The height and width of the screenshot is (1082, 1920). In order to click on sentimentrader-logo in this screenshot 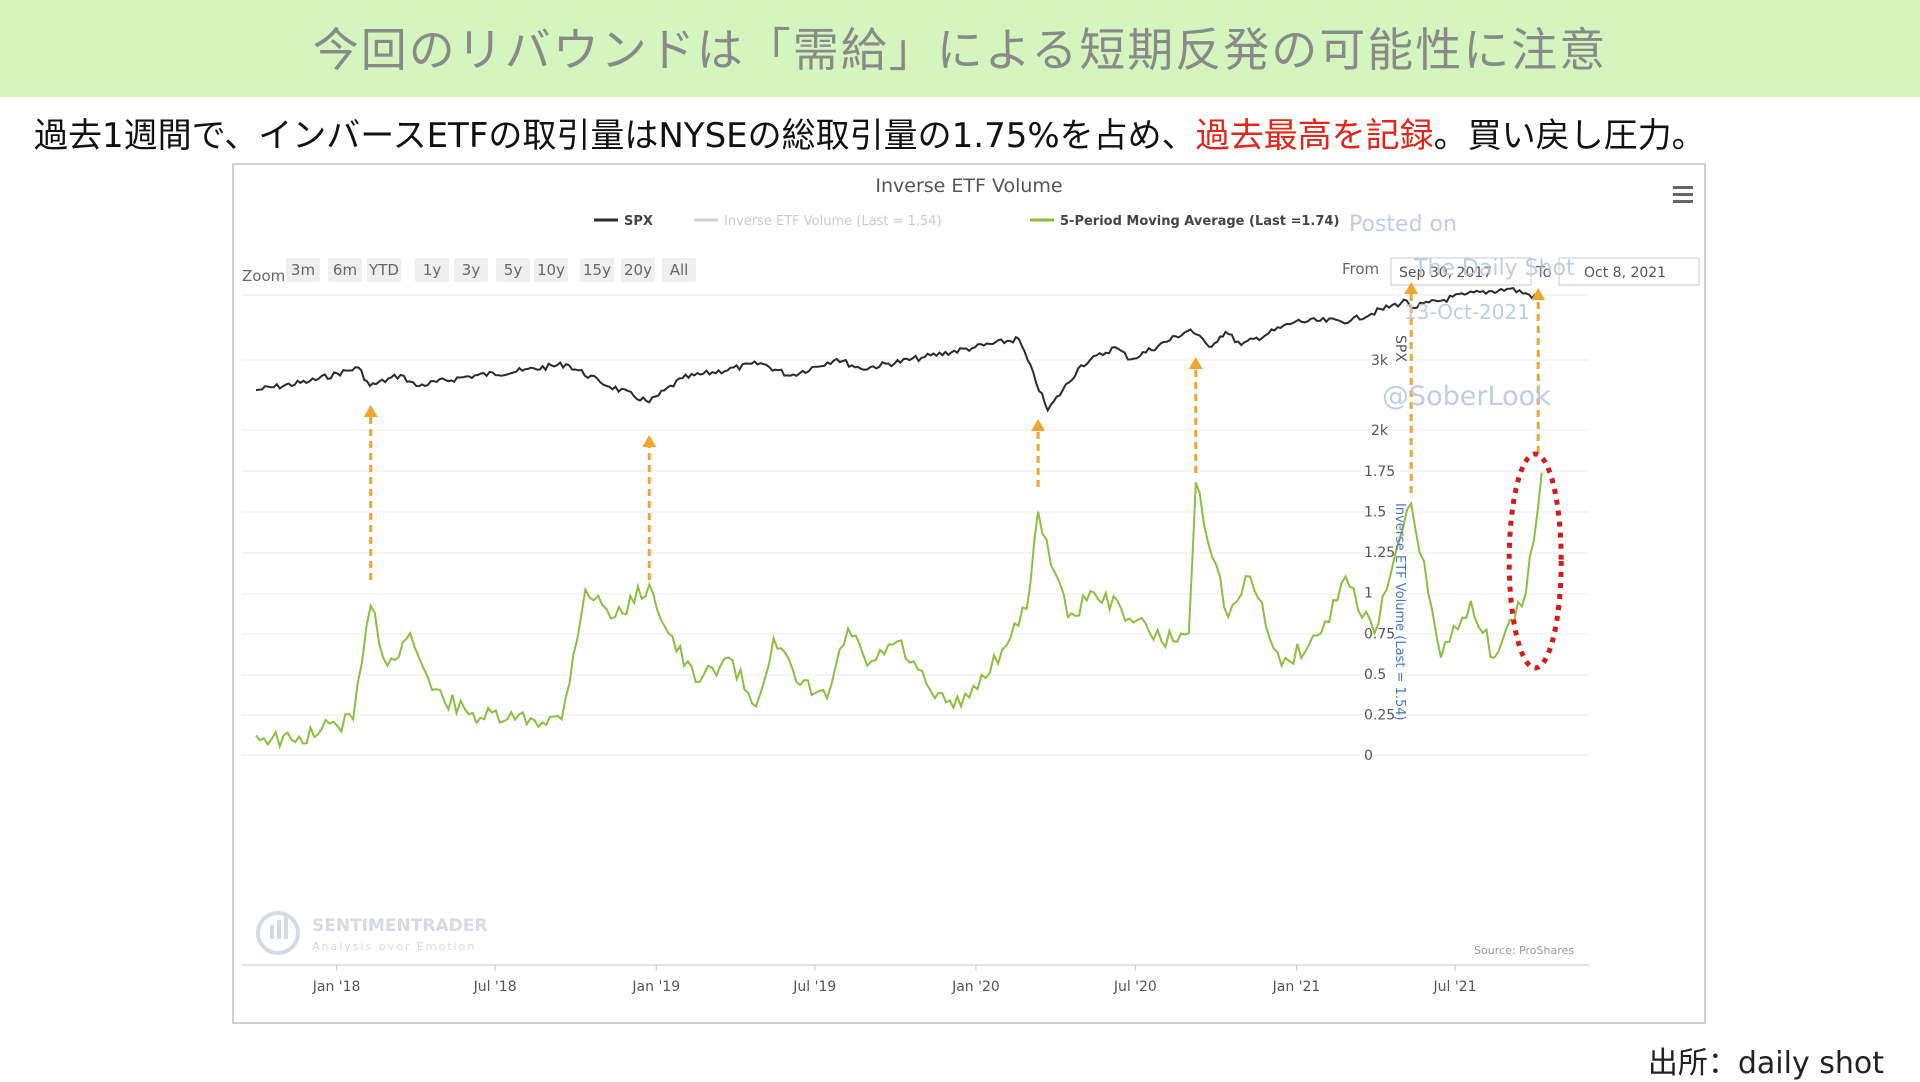, I will do `click(278, 933)`.